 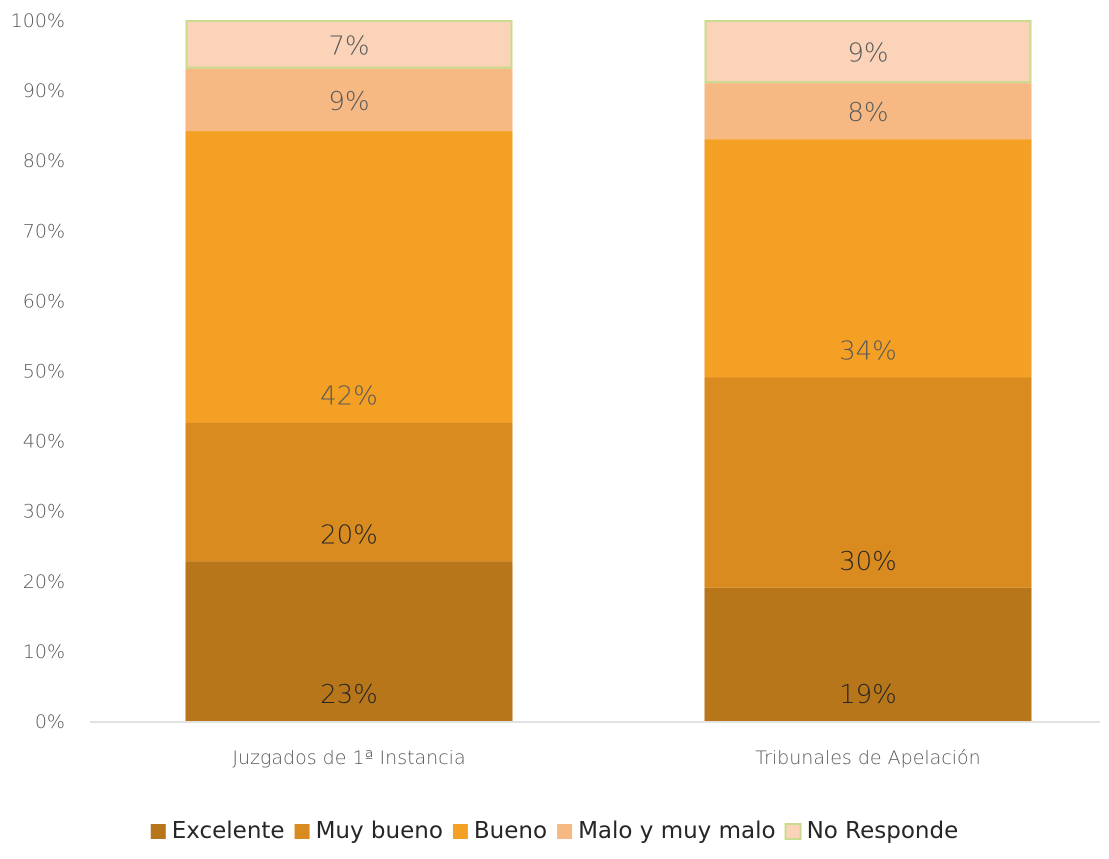 I want to click on y-tick-label: 90%, so click(x=44, y=91).